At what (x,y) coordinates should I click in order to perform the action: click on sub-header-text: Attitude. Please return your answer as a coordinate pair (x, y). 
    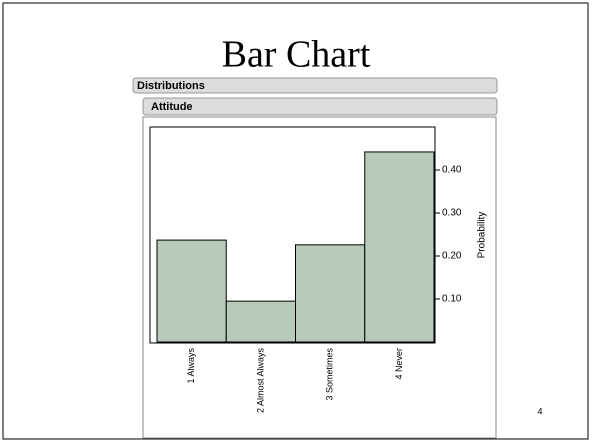
    Looking at the image, I should click on (172, 107).